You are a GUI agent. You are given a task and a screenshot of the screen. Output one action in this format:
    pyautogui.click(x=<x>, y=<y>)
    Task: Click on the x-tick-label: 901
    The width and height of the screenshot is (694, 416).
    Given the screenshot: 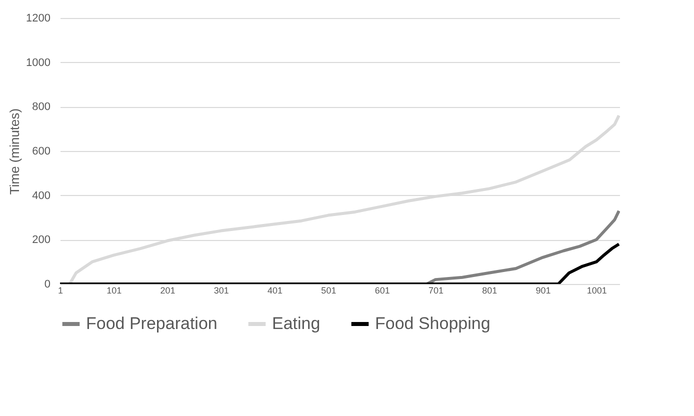 What is the action you would take?
    pyautogui.click(x=543, y=291)
    